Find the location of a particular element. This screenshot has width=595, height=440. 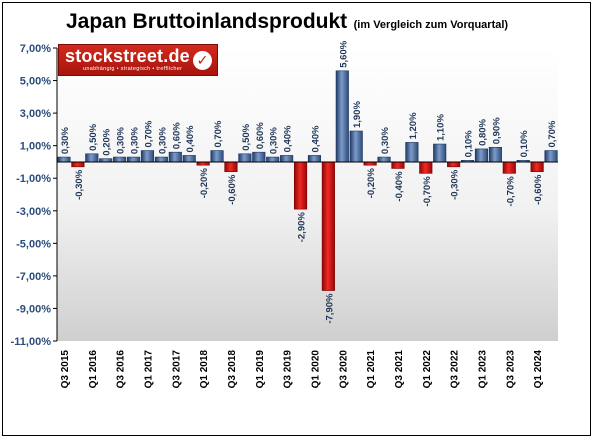

x-tick-label: Q3 2015 is located at coordinates (65, 369).